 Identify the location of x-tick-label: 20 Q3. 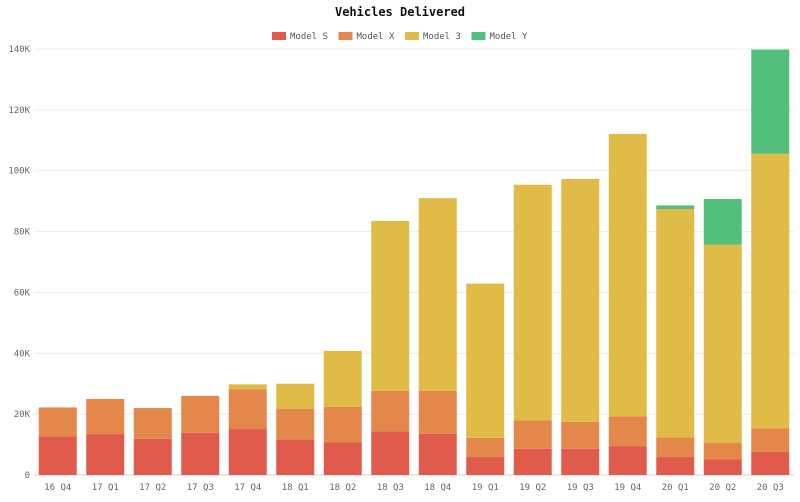
(770, 488).